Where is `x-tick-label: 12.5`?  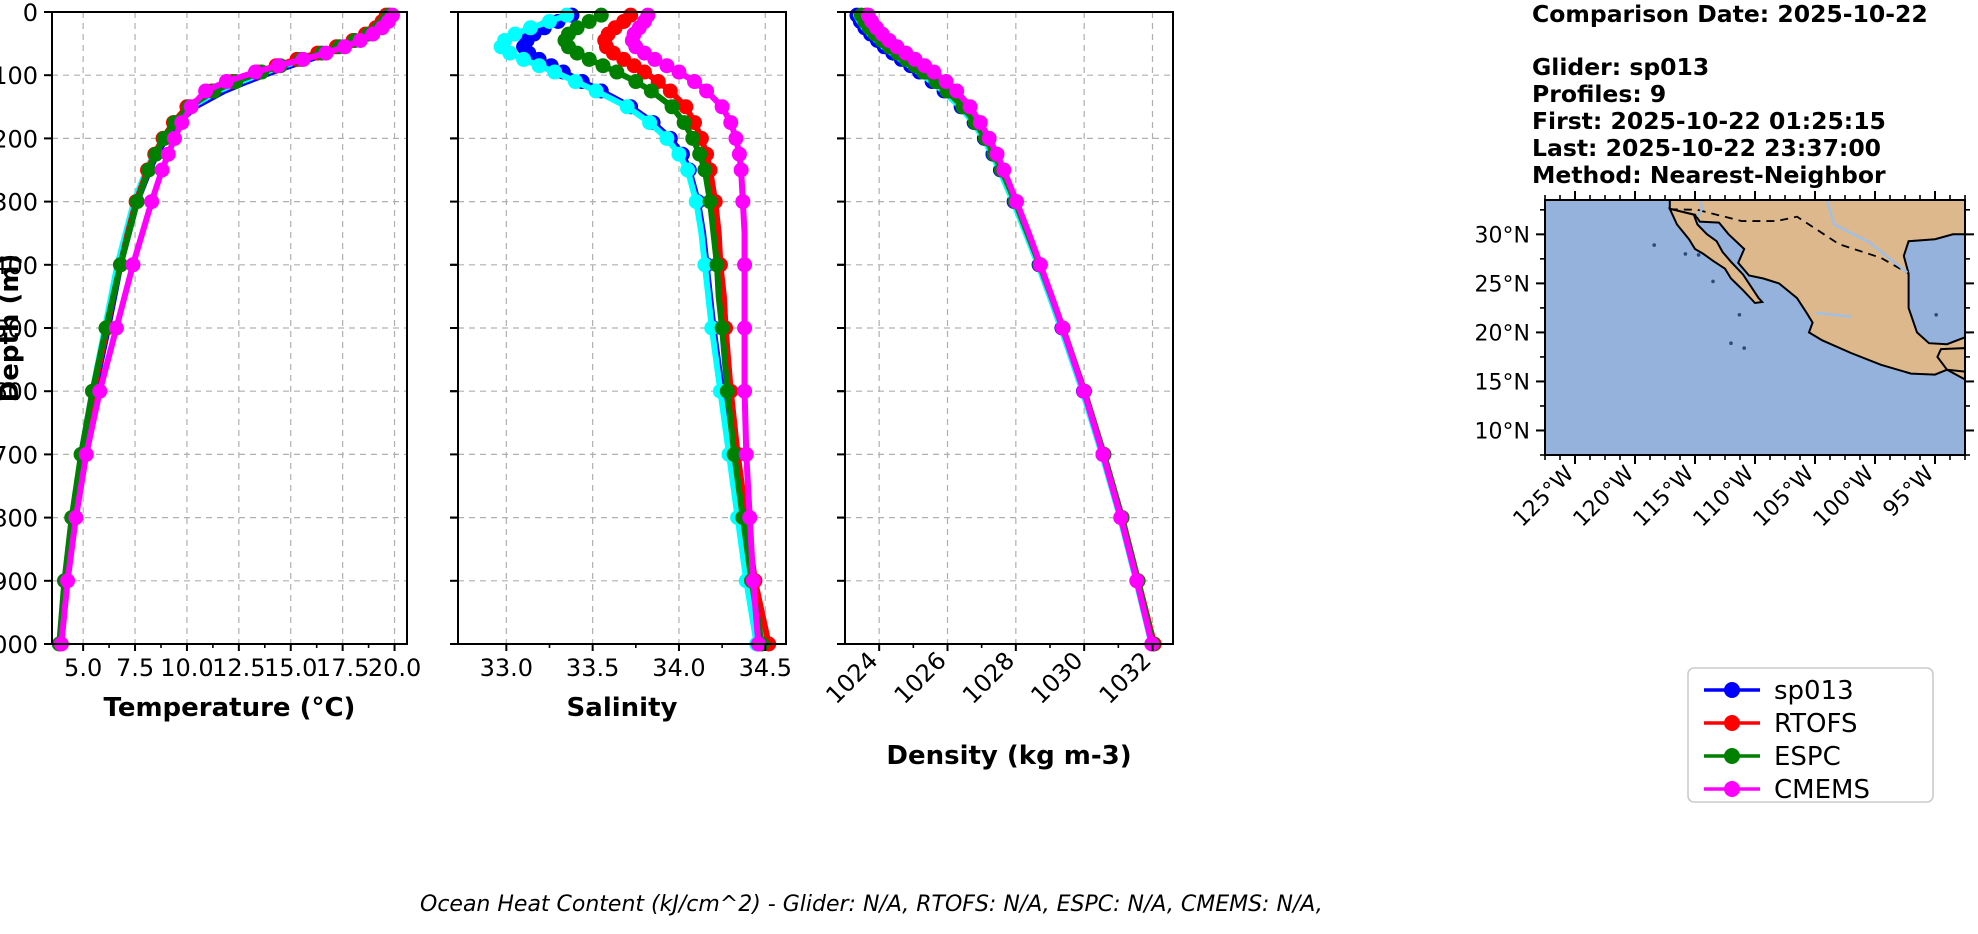 x-tick-label: 12.5 is located at coordinates (238, 668).